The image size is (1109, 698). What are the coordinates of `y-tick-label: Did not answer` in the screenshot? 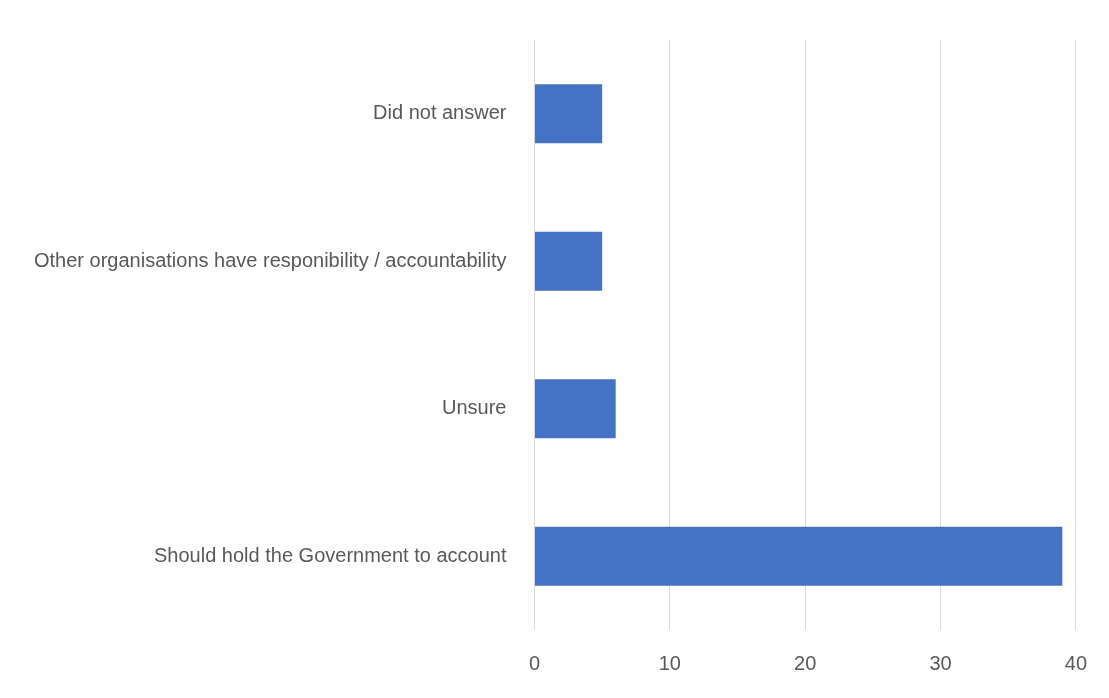 It's located at (440, 112).